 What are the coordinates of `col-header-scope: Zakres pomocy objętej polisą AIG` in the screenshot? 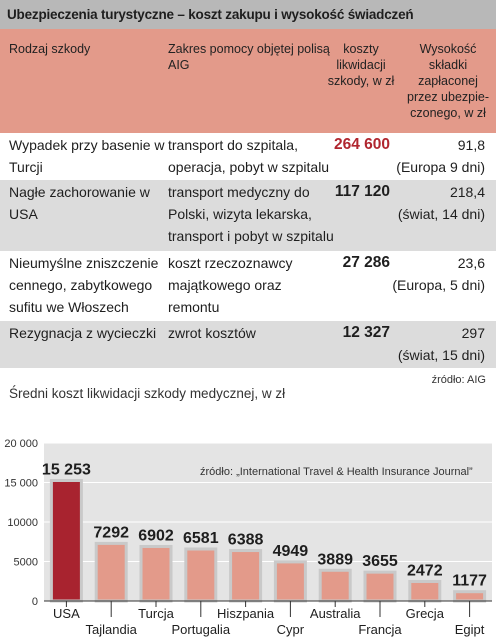 It's located at (249, 57).